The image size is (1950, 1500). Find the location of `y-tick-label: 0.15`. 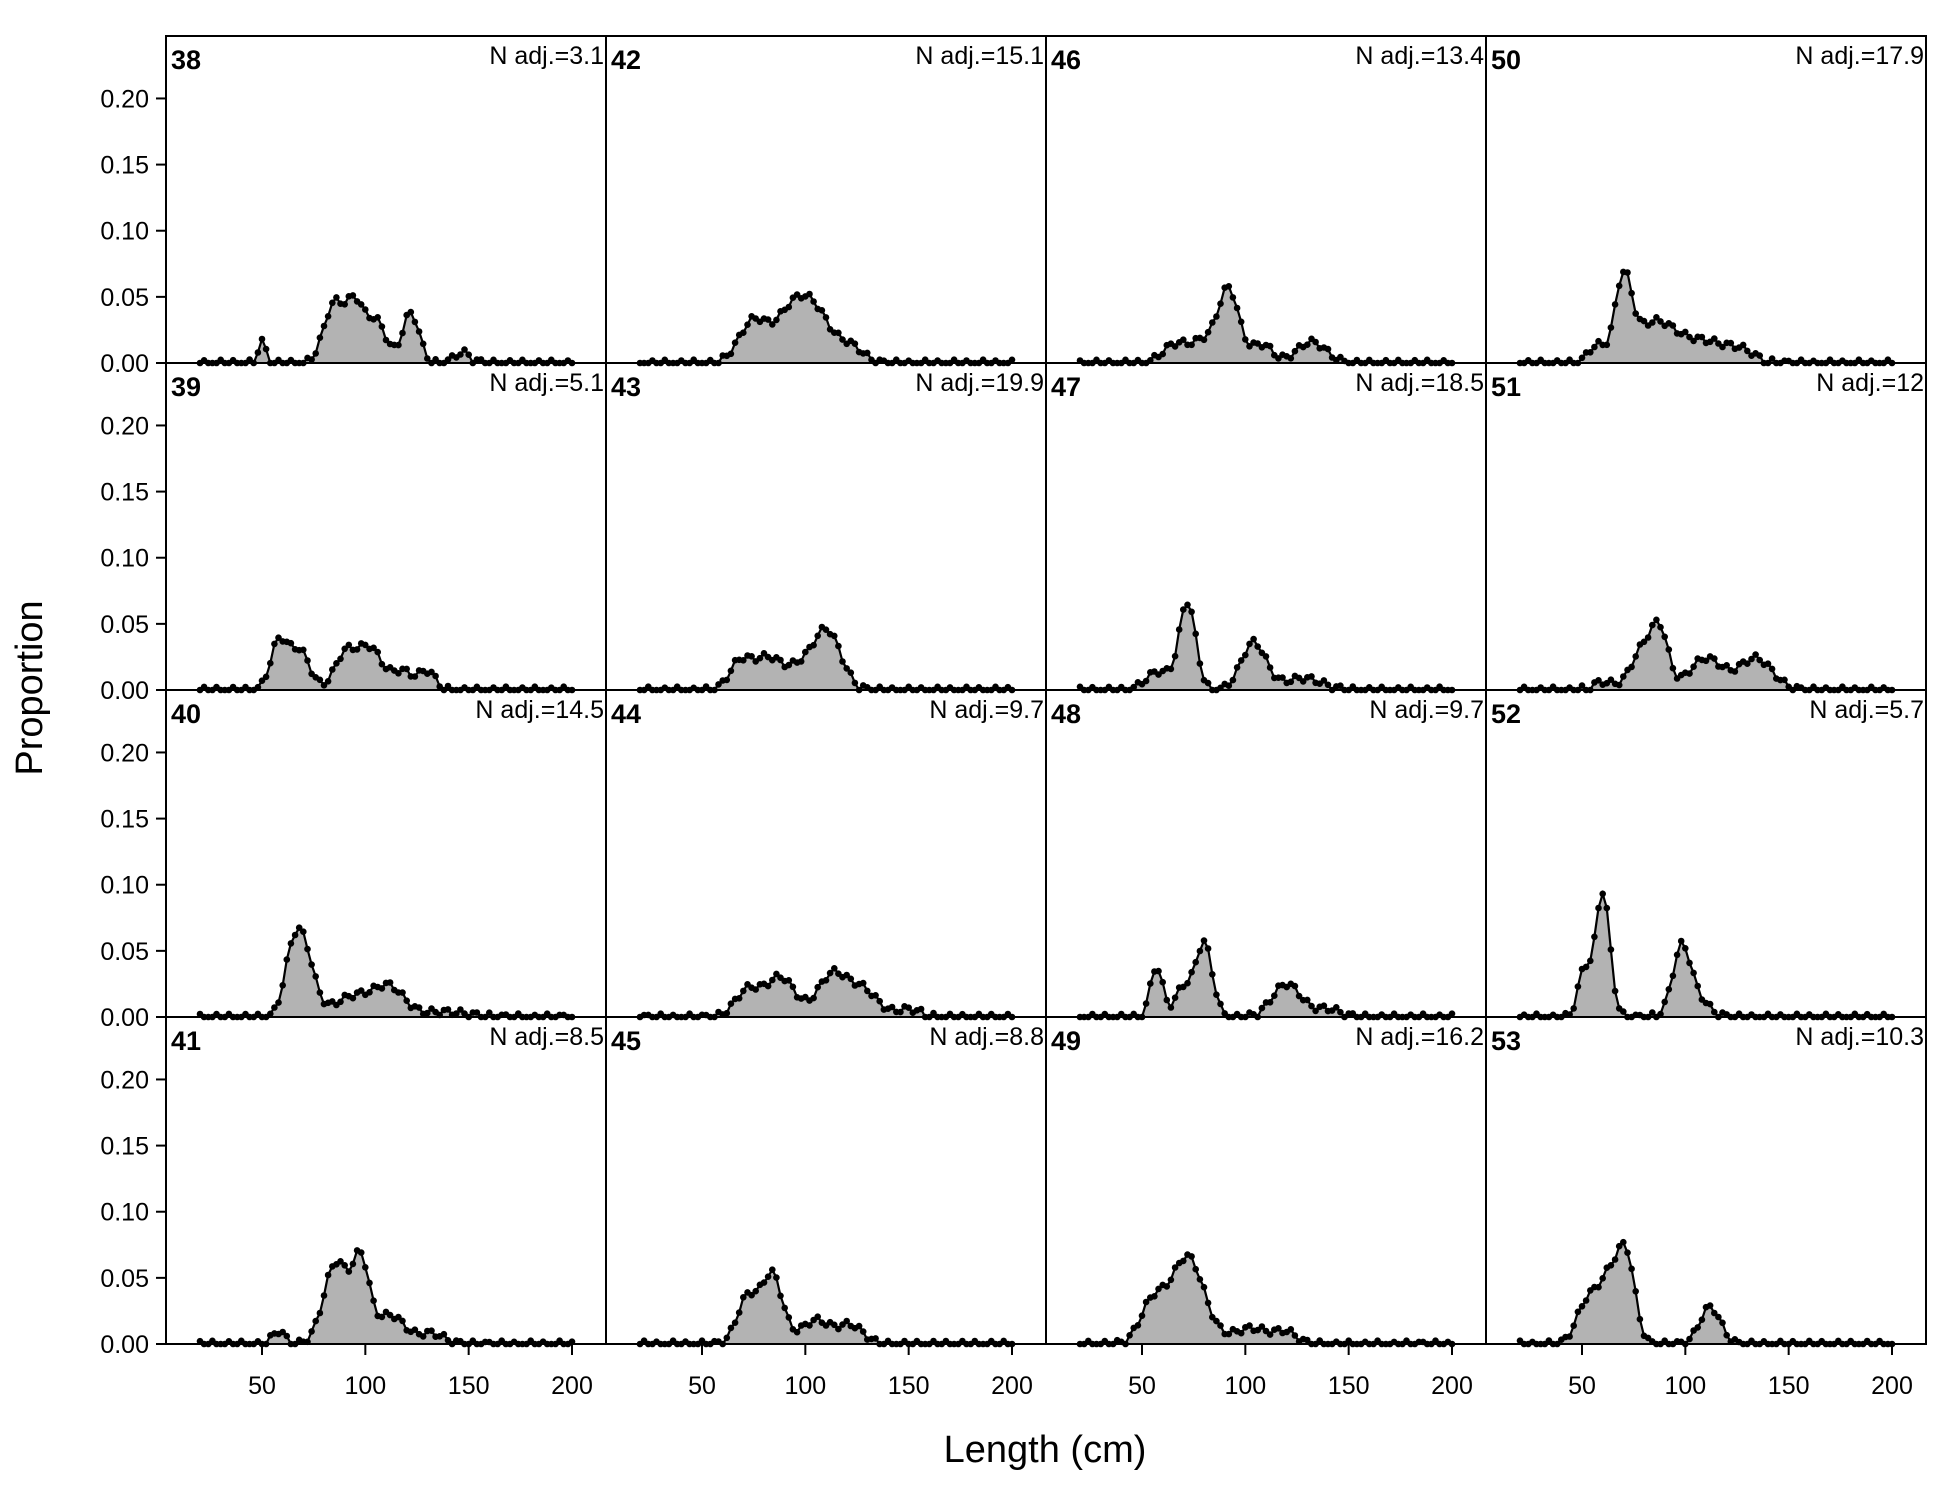

y-tick-label: 0.15 is located at coordinates (124, 820).